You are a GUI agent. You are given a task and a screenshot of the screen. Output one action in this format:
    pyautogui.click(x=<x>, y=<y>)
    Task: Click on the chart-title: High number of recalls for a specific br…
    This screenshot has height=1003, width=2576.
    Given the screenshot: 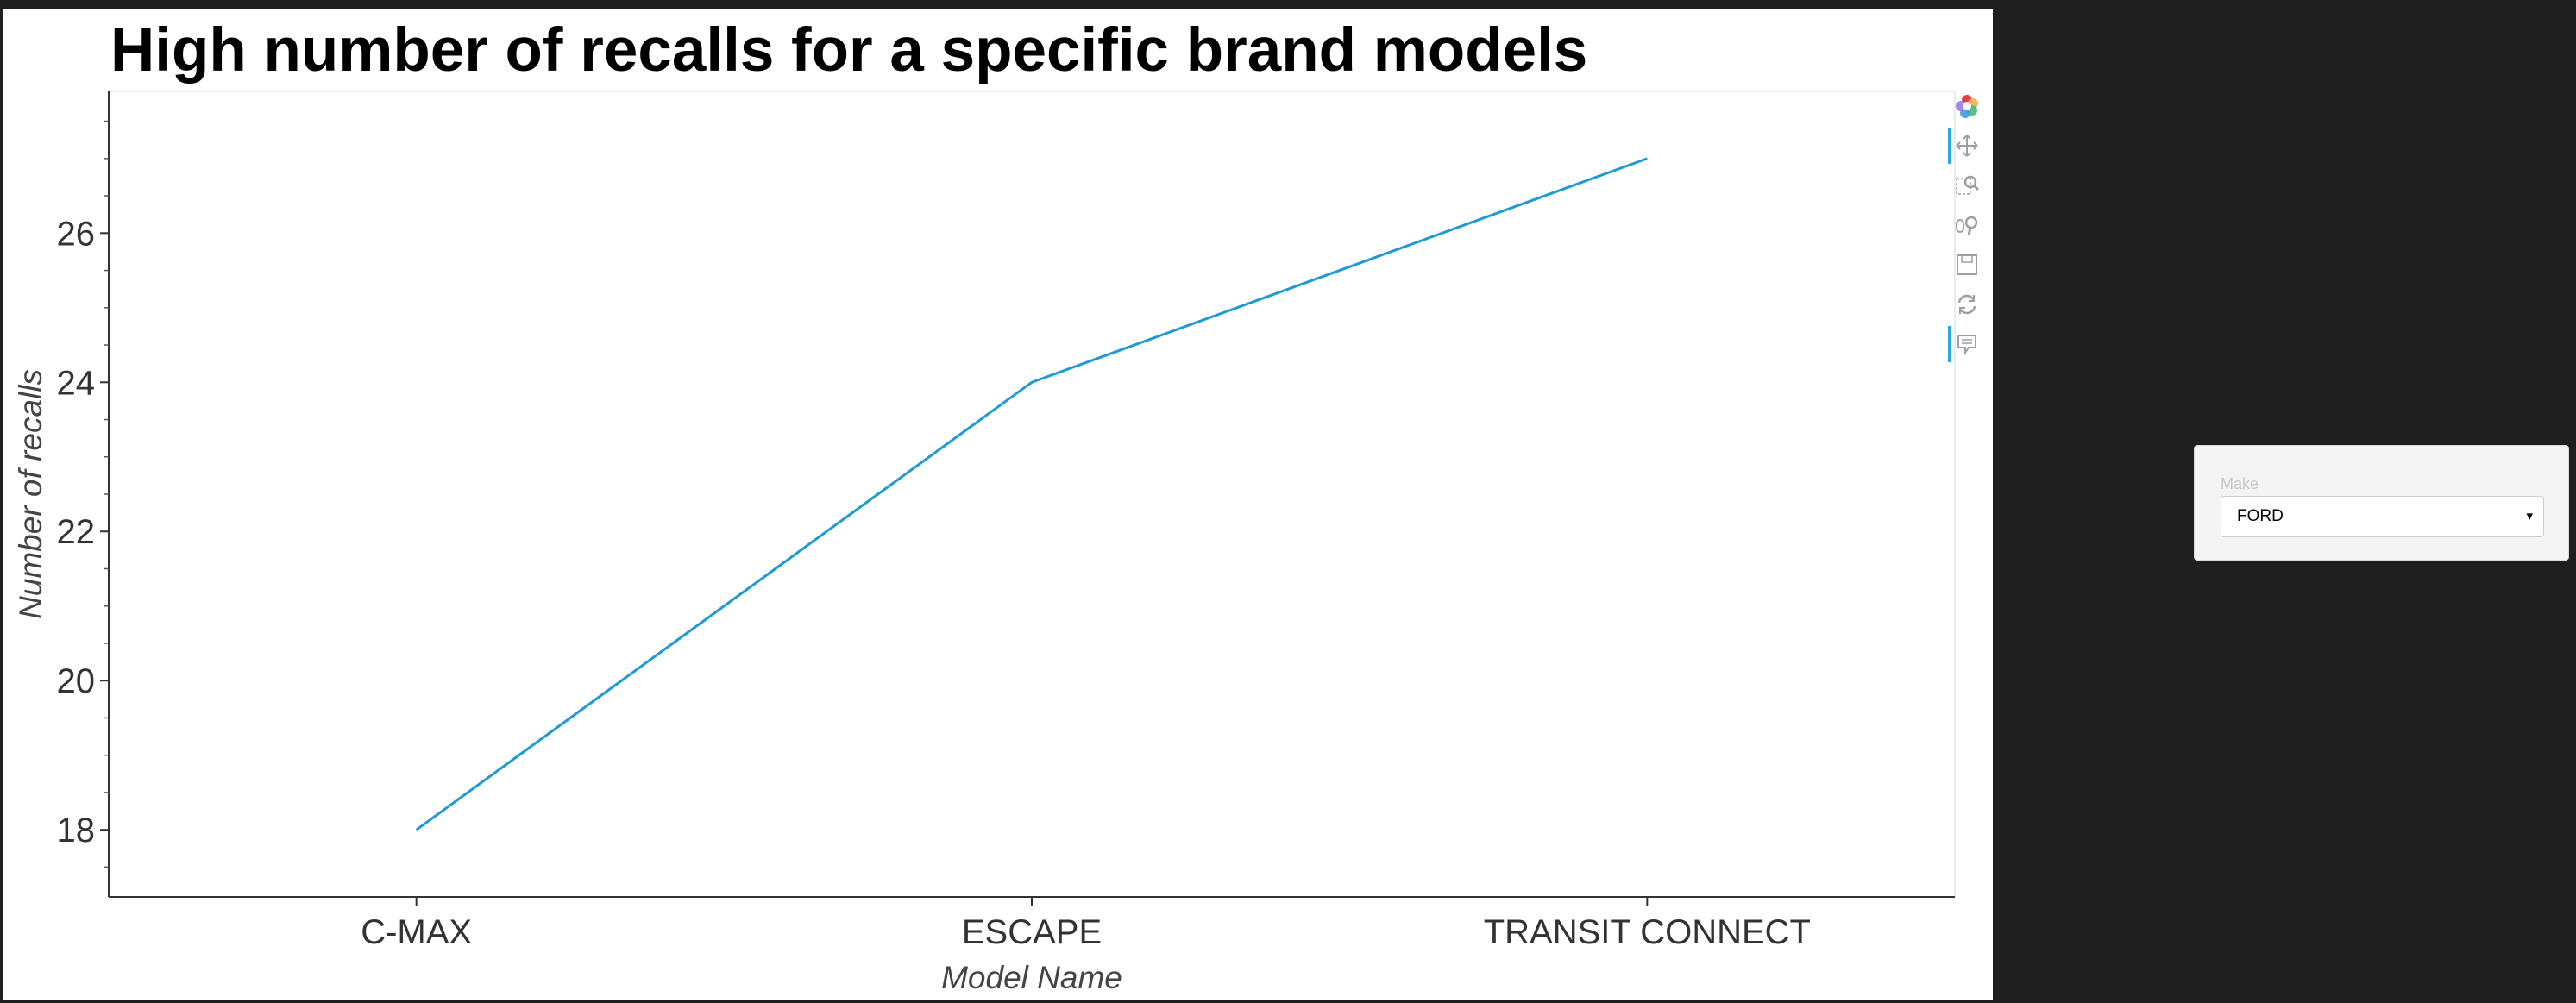 What is the action you would take?
    pyautogui.click(x=849, y=51)
    